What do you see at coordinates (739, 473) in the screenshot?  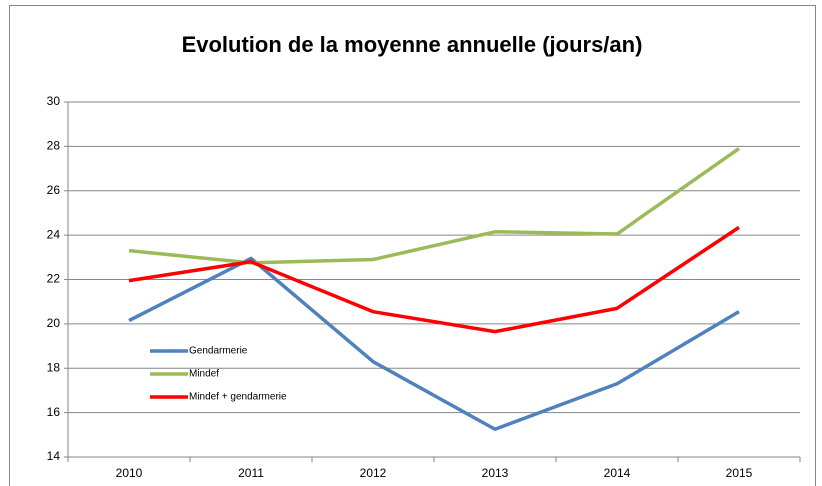 I see `x-tick-label: 2015` at bounding box center [739, 473].